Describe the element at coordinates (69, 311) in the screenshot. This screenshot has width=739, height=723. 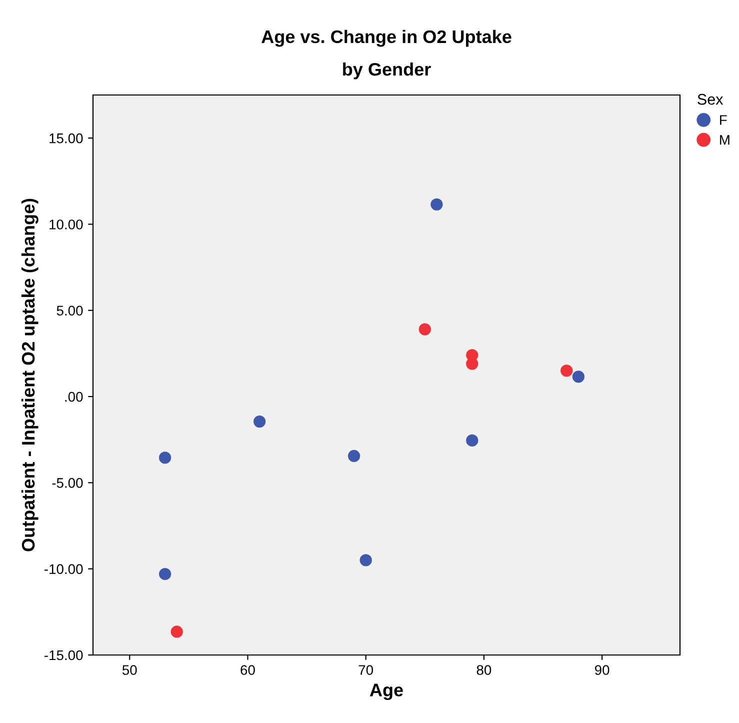
I see `y-tick-label: 5.00` at that location.